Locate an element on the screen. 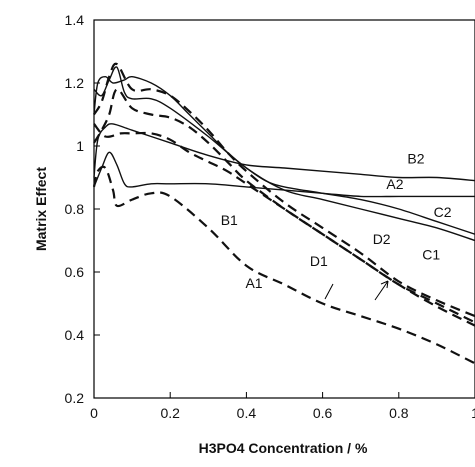  x-axis: 0 0.2 0.4 0.6 0.8 1 is located at coordinates (282, 406).